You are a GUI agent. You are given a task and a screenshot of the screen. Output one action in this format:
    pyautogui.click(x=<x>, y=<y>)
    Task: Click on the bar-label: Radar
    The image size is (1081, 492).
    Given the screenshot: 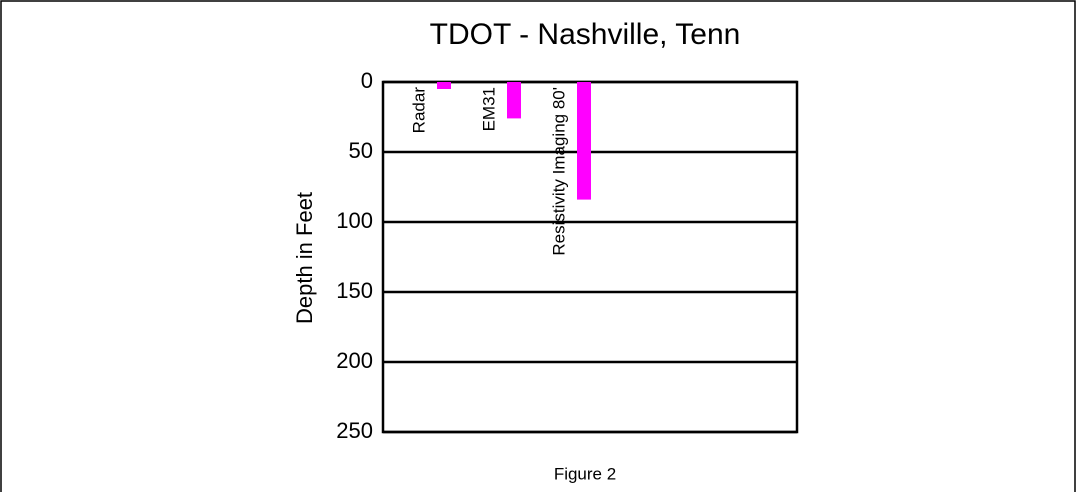 What is the action you would take?
    pyautogui.click(x=418, y=110)
    